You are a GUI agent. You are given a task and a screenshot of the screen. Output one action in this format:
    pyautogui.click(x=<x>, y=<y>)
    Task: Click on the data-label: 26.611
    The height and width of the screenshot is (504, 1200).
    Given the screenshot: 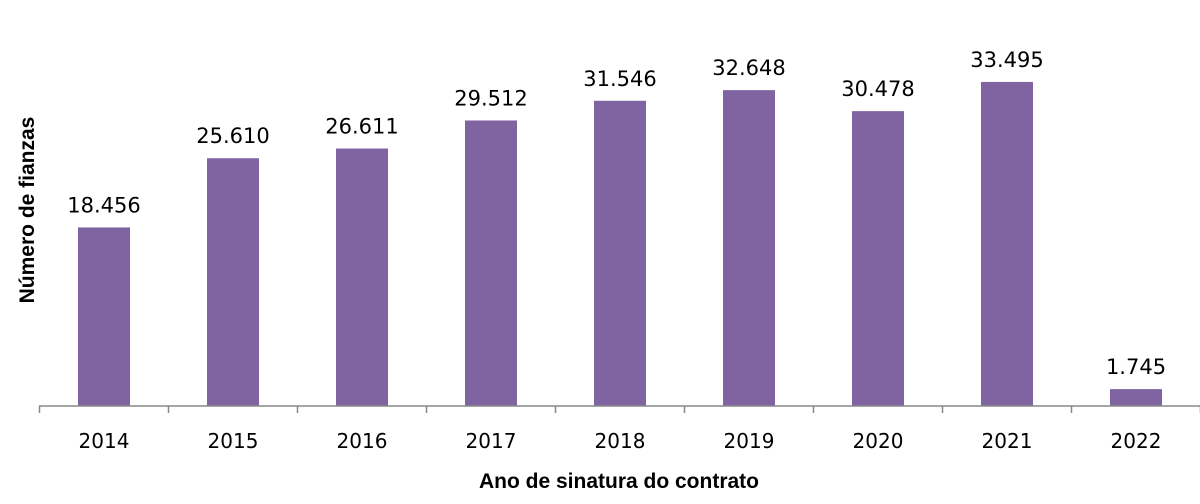 What is the action you would take?
    pyautogui.click(x=361, y=127)
    